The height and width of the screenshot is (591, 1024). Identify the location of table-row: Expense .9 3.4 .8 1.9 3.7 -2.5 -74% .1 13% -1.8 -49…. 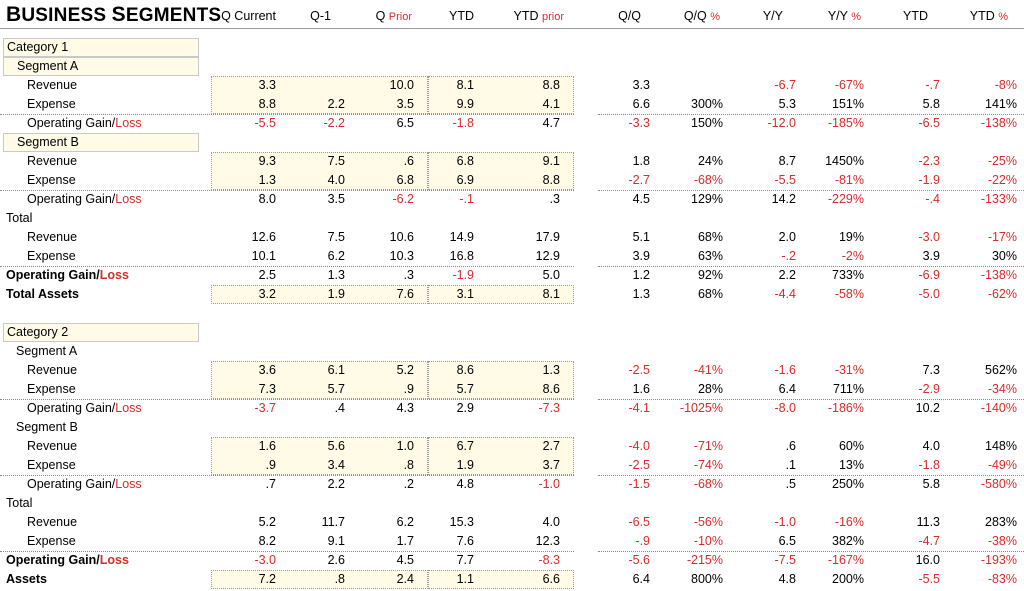
(512, 465).